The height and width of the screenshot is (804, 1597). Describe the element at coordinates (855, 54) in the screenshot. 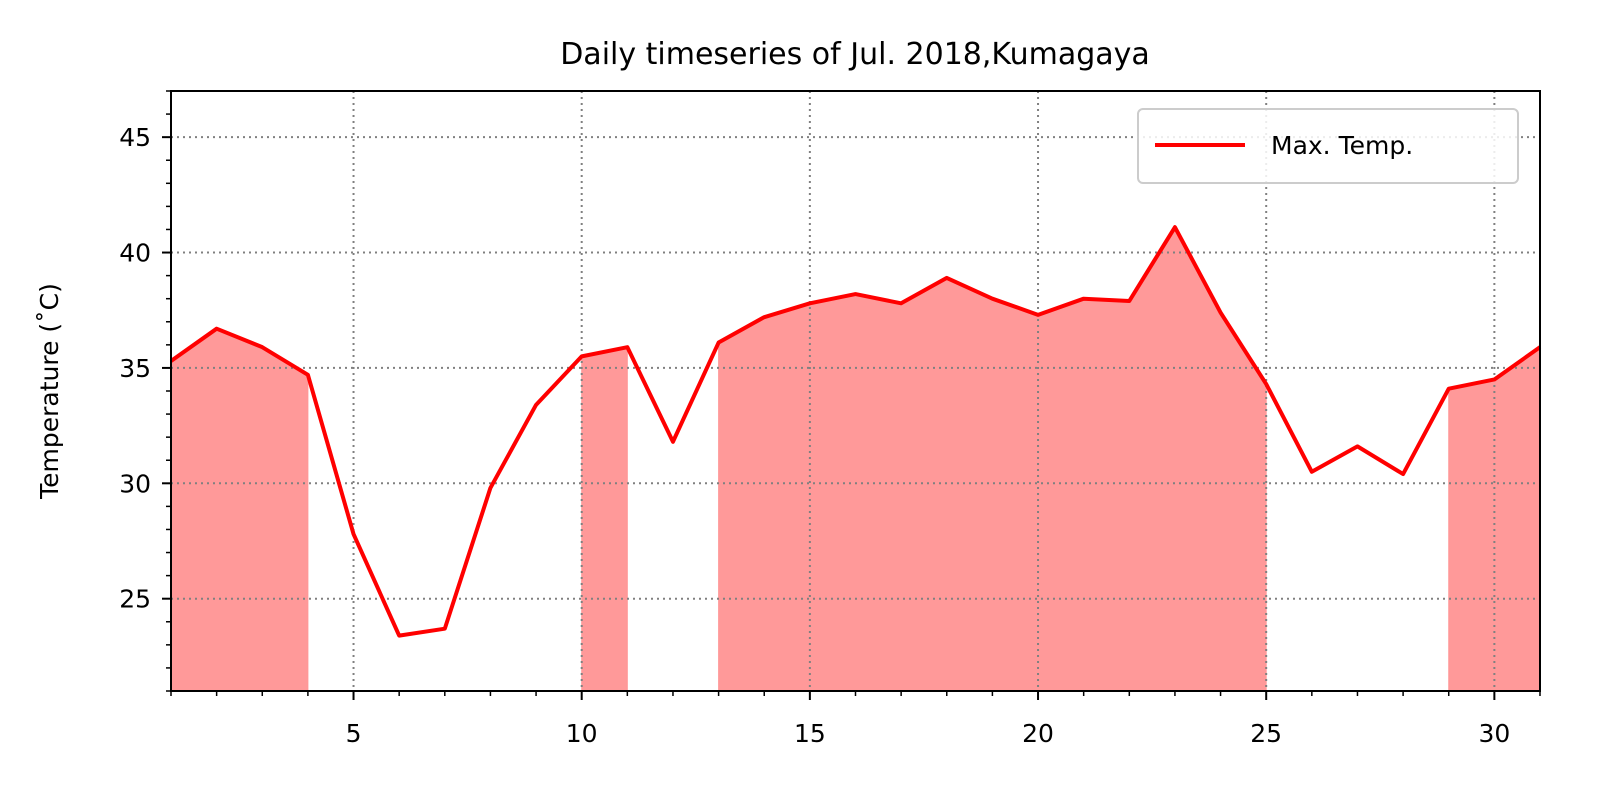

I see `chart-title: Daily timeseries of Jul. 2018,Kumagaya` at that location.